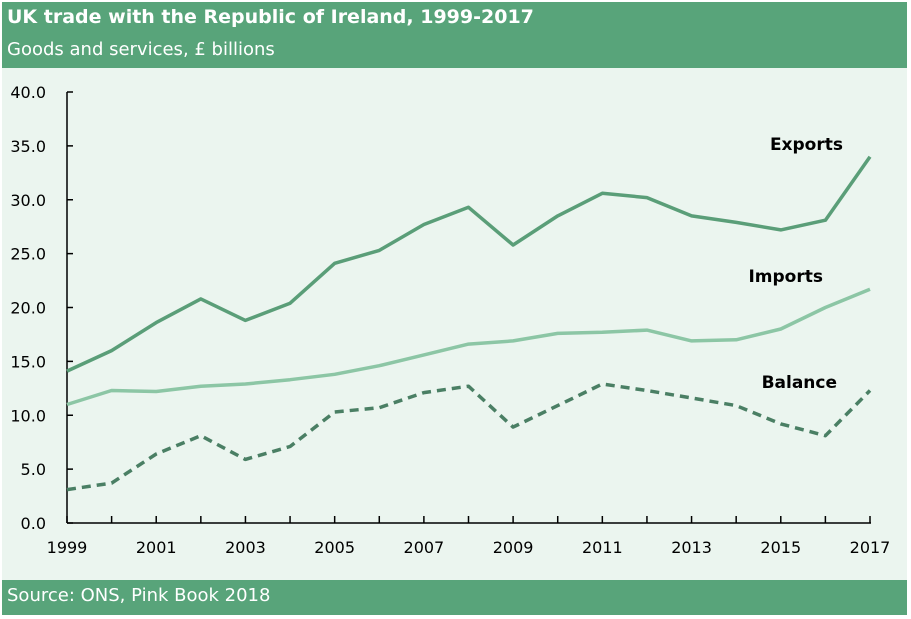 Image resolution: width=911 pixels, height=619 pixels. I want to click on x-tick-label: 2007, so click(424, 547).